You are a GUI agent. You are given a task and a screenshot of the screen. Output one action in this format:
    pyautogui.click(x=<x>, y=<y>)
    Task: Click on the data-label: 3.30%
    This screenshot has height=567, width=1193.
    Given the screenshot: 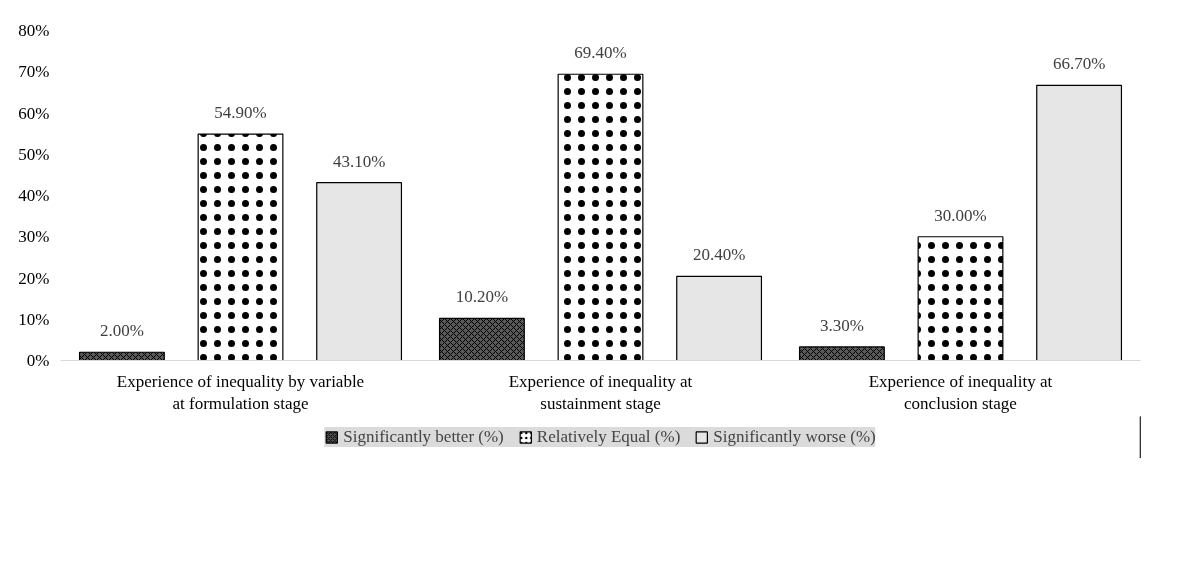 What is the action you would take?
    pyautogui.click(x=841, y=325)
    